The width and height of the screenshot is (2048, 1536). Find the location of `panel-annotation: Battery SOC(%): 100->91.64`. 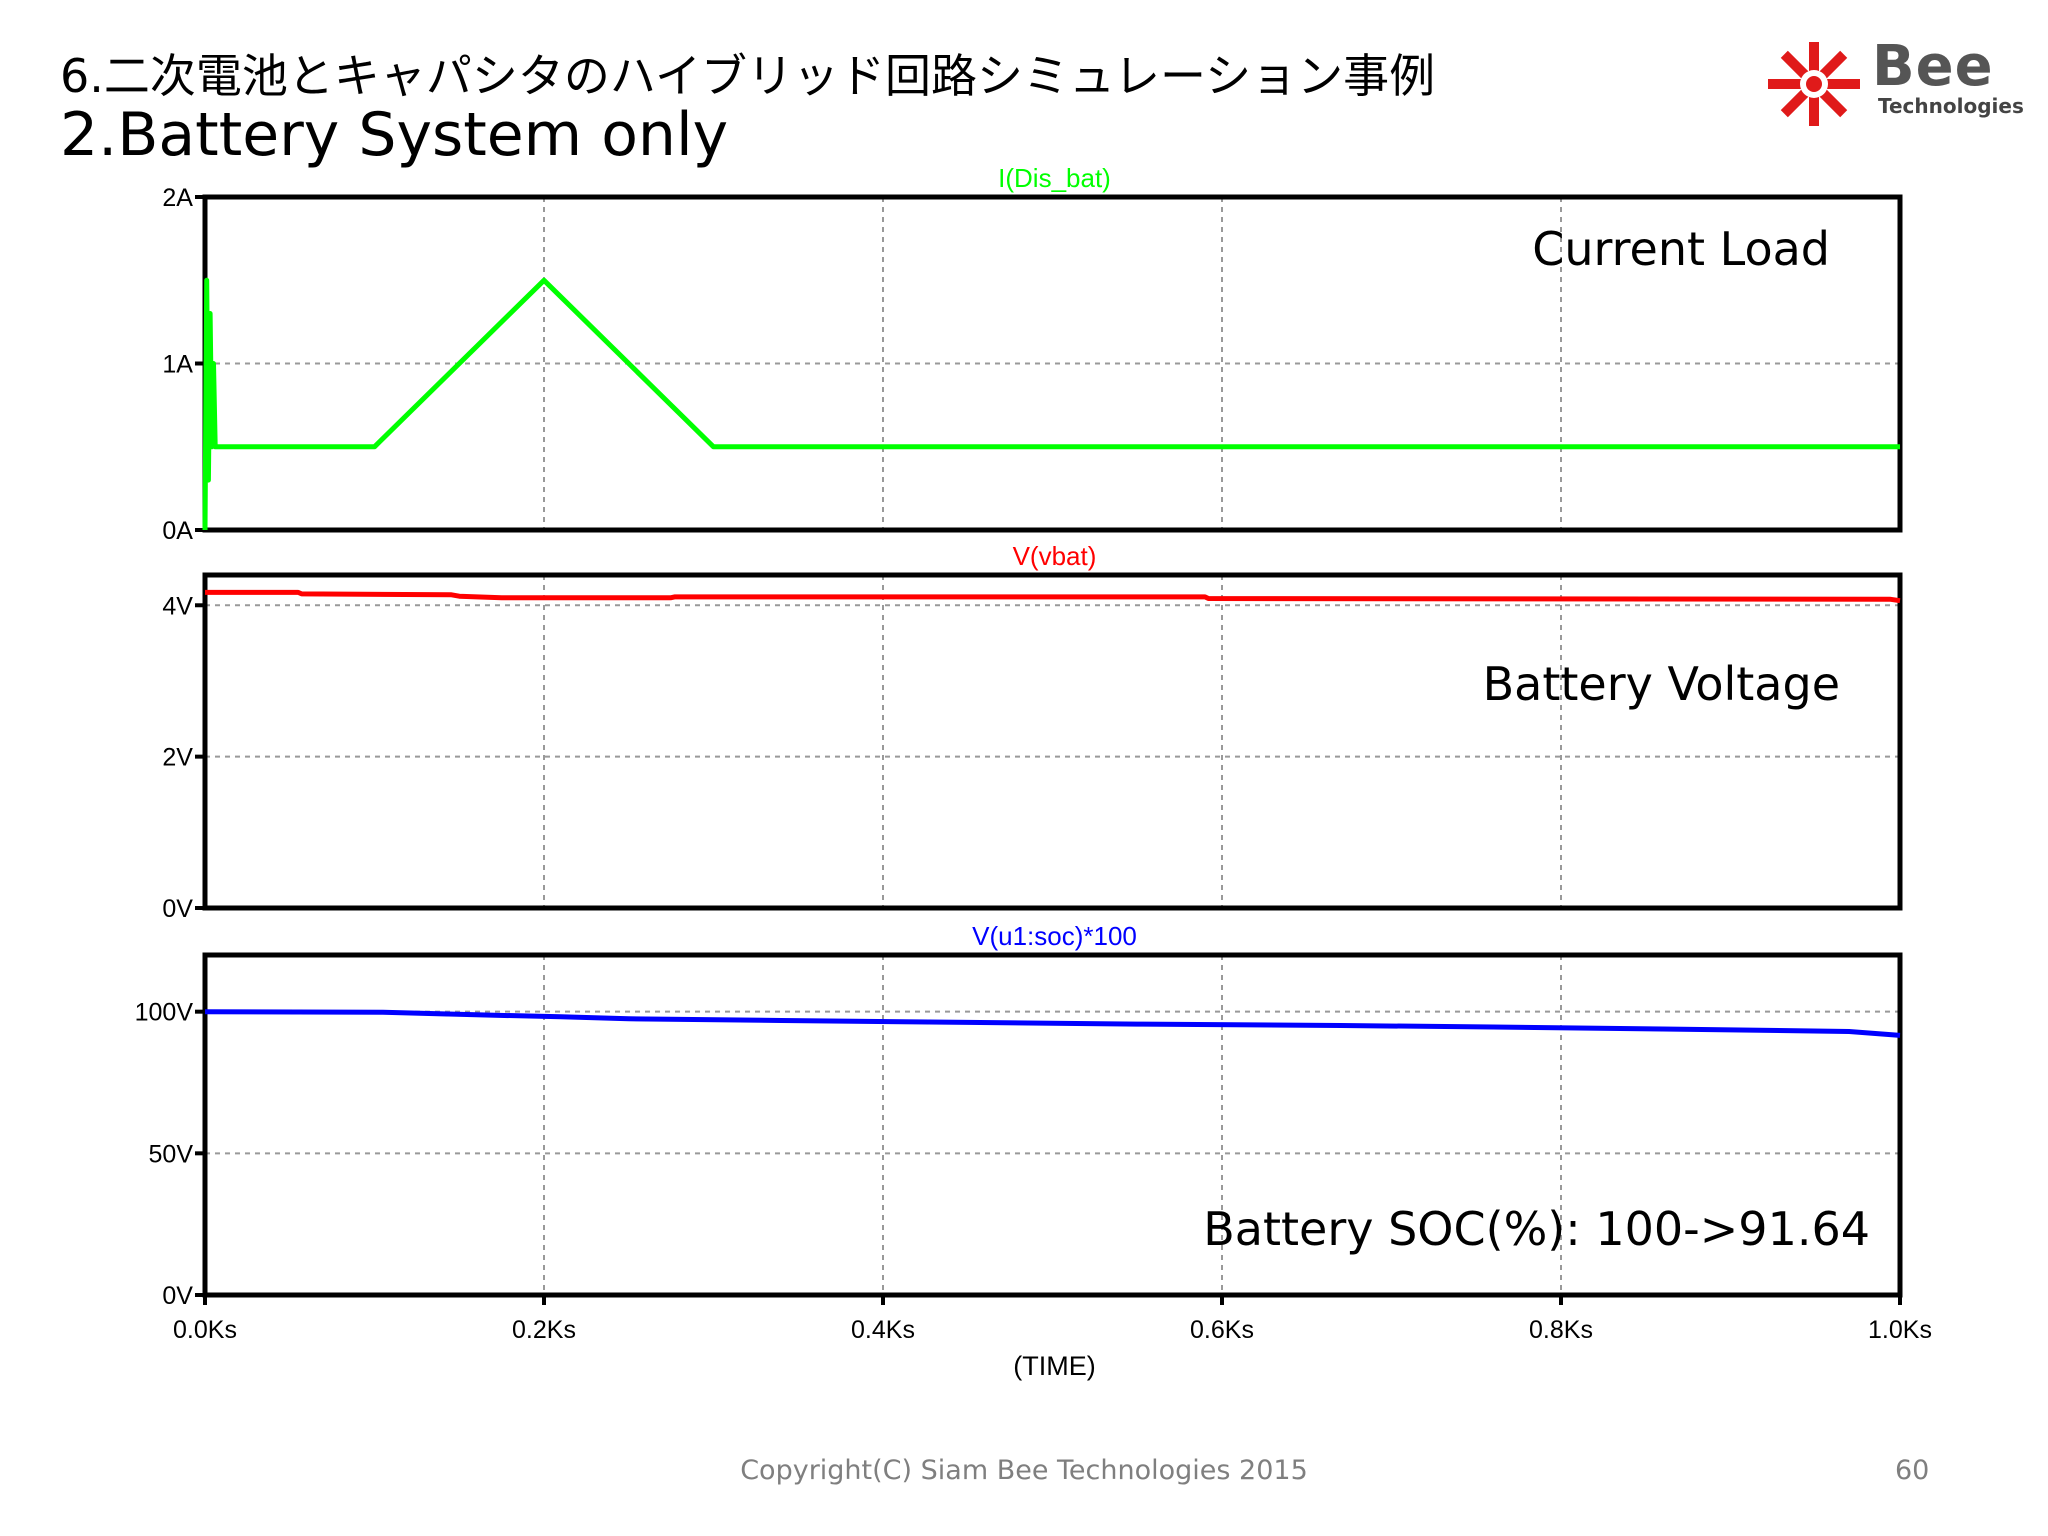

panel-annotation: Battery SOC(%): 100->91.64 is located at coordinates (1536, 1229).